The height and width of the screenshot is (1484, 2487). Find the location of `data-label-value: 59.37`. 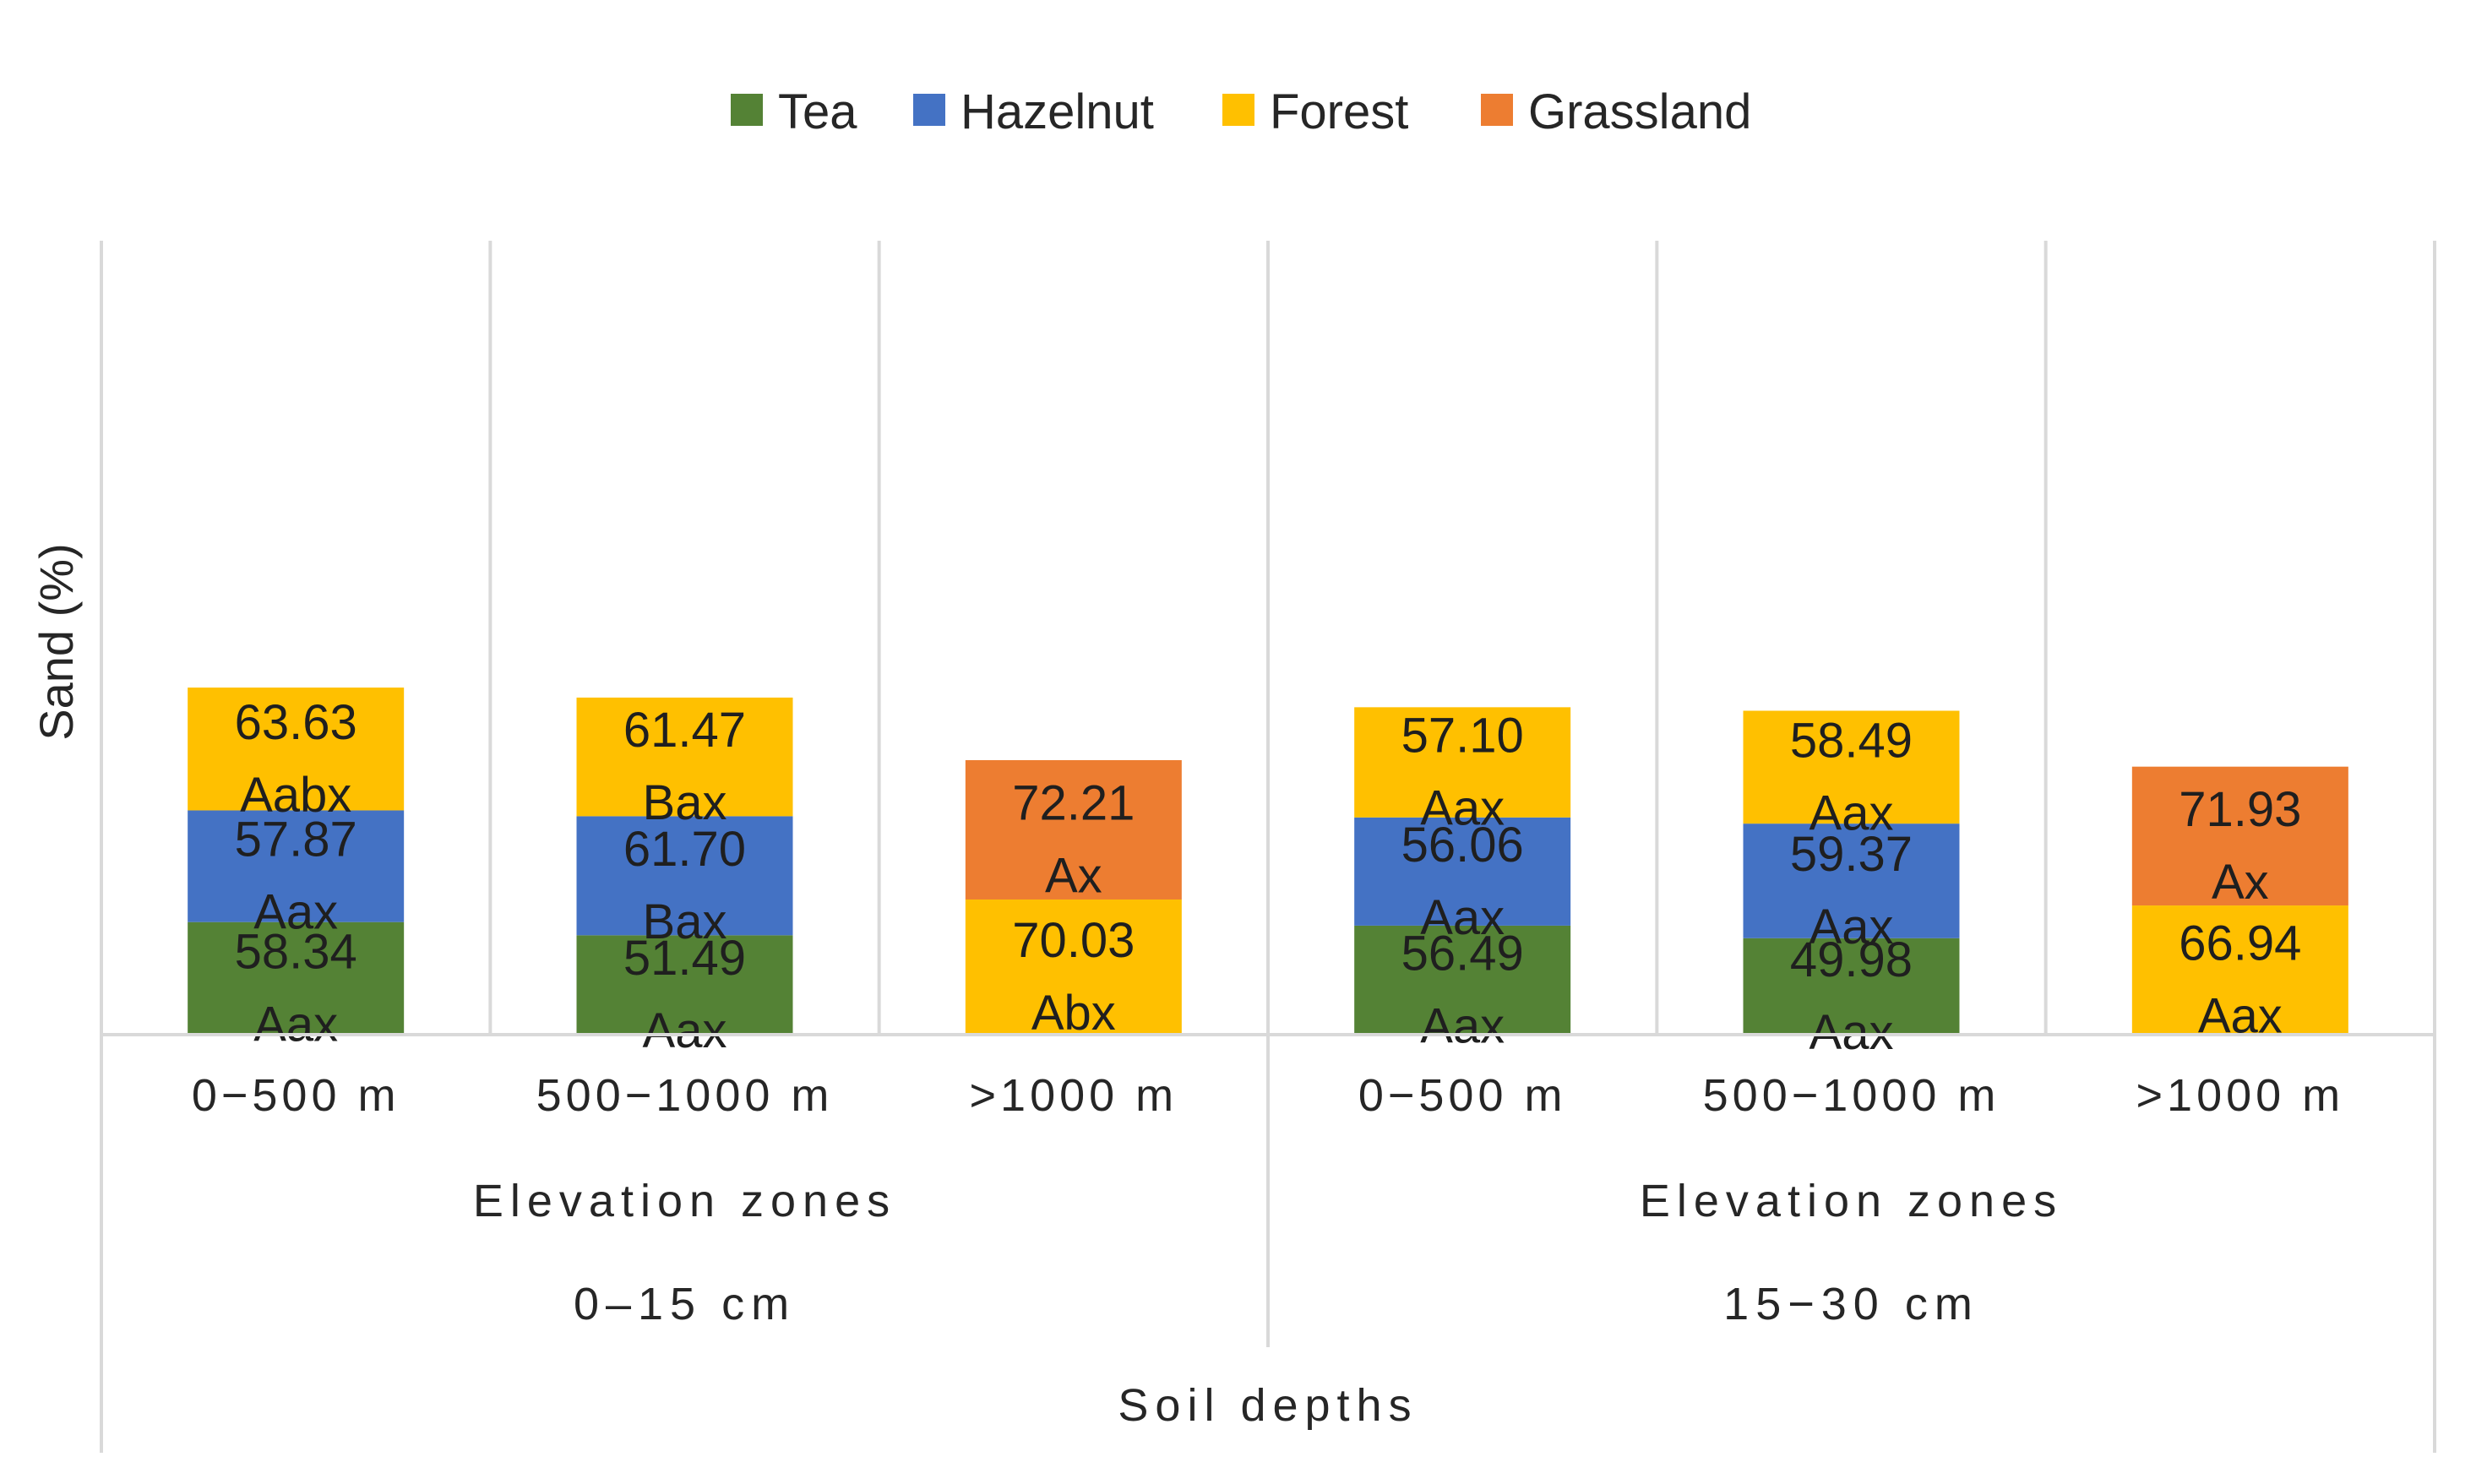

data-label-value: 59.37 is located at coordinates (1852, 854).